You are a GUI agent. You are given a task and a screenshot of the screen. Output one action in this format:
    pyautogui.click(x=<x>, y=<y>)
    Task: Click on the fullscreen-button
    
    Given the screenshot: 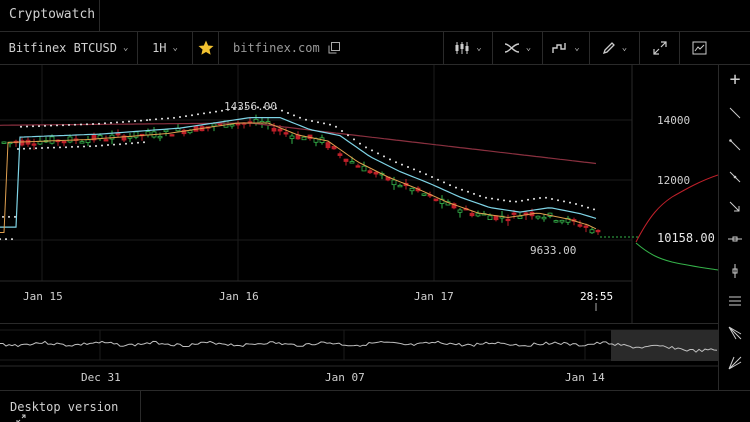 What is the action you would take?
    pyautogui.click(x=660, y=48)
    